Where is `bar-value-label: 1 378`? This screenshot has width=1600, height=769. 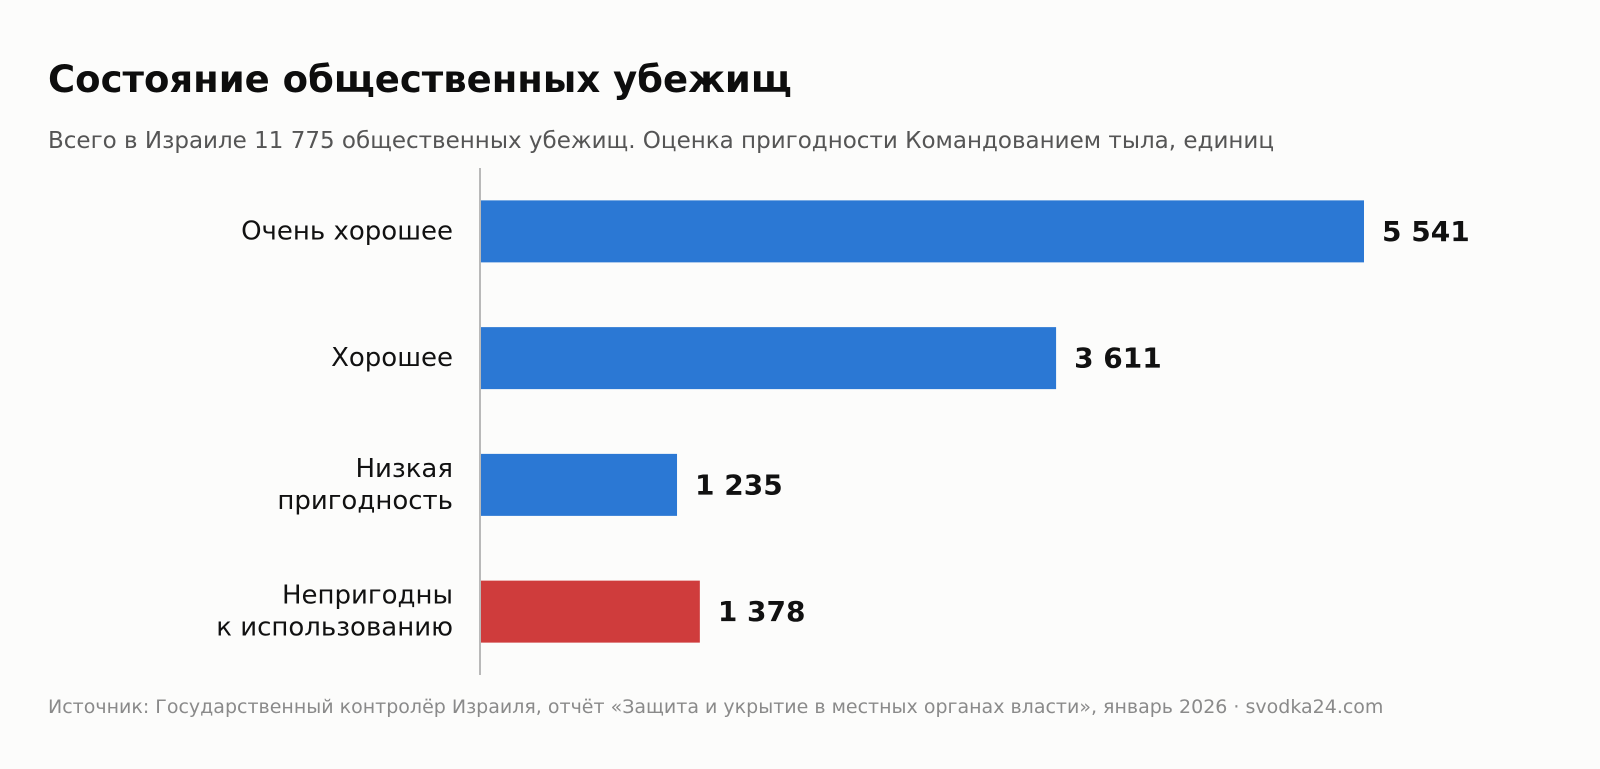
bar-value-label: 1 378 is located at coordinates (762, 611).